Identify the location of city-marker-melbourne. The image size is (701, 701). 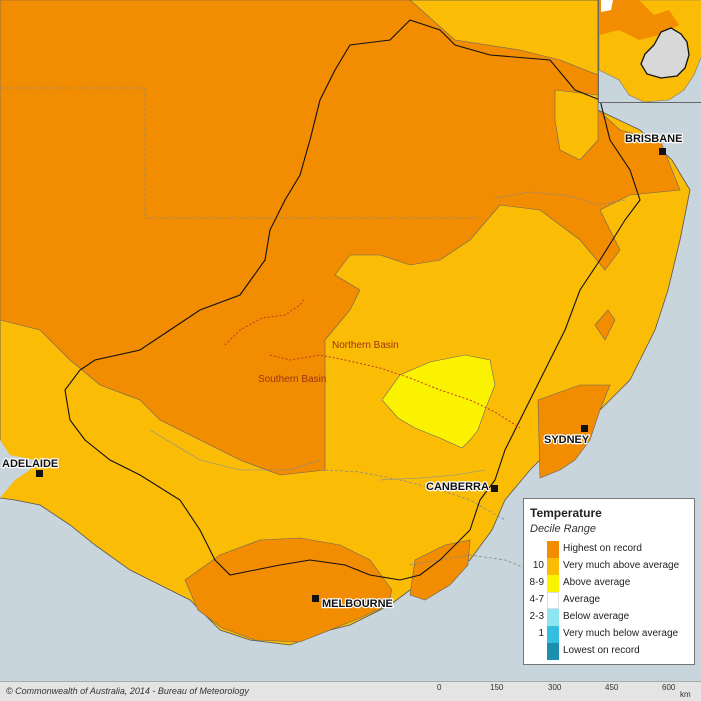
(315, 598).